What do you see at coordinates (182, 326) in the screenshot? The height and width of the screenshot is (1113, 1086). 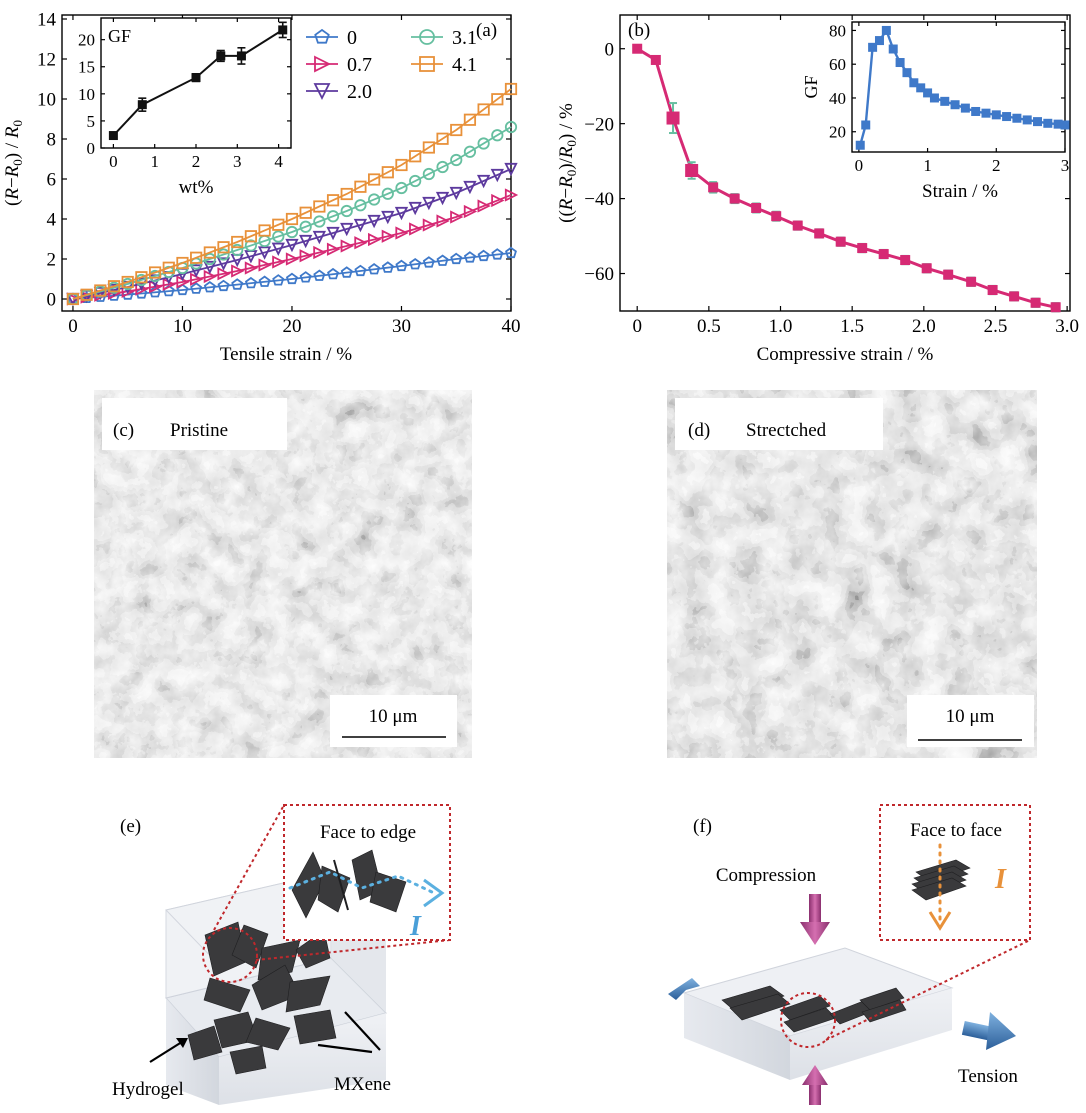 I see `x-tick-label: 10` at bounding box center [182, 326].